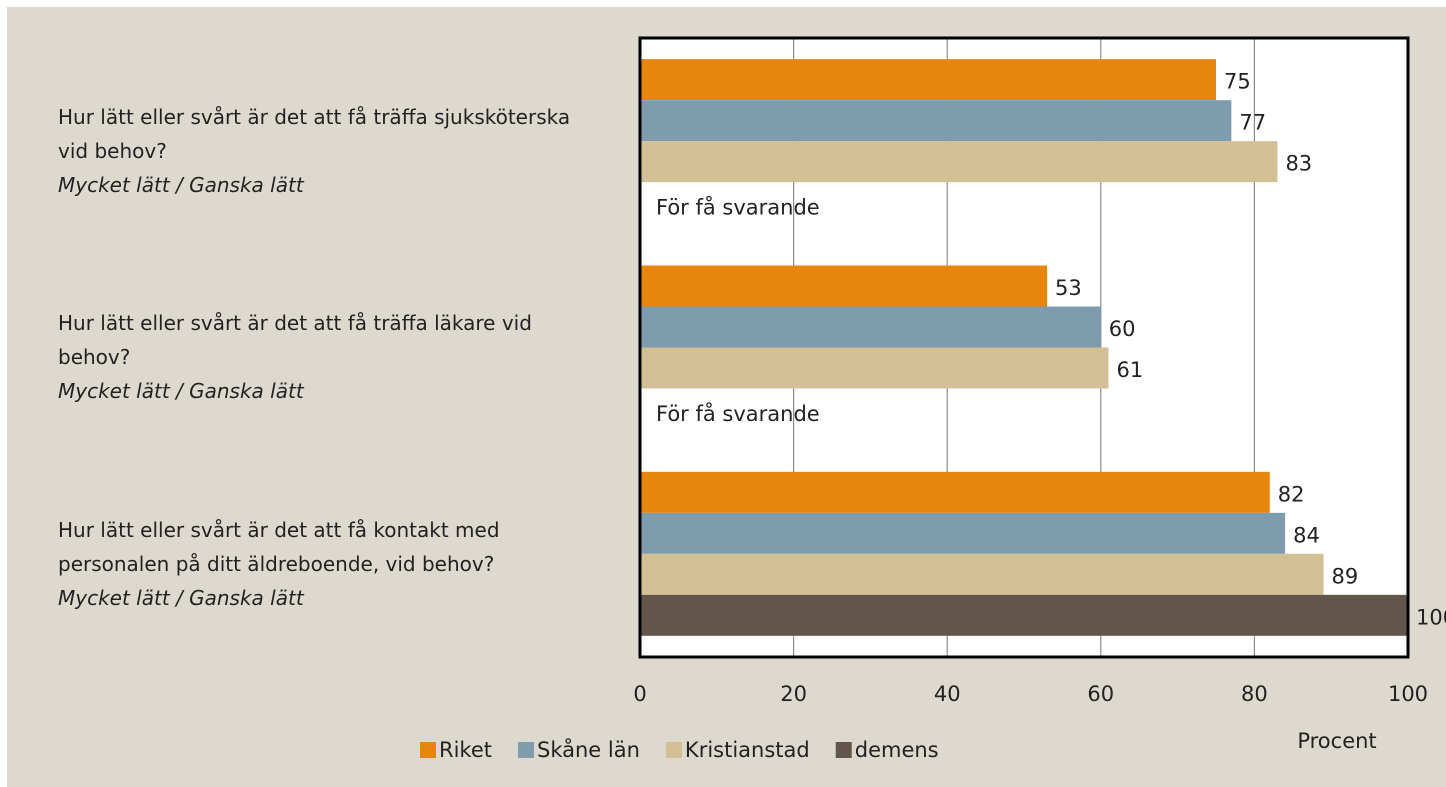  I want to click on value-label: 84, so click(1306, 535).